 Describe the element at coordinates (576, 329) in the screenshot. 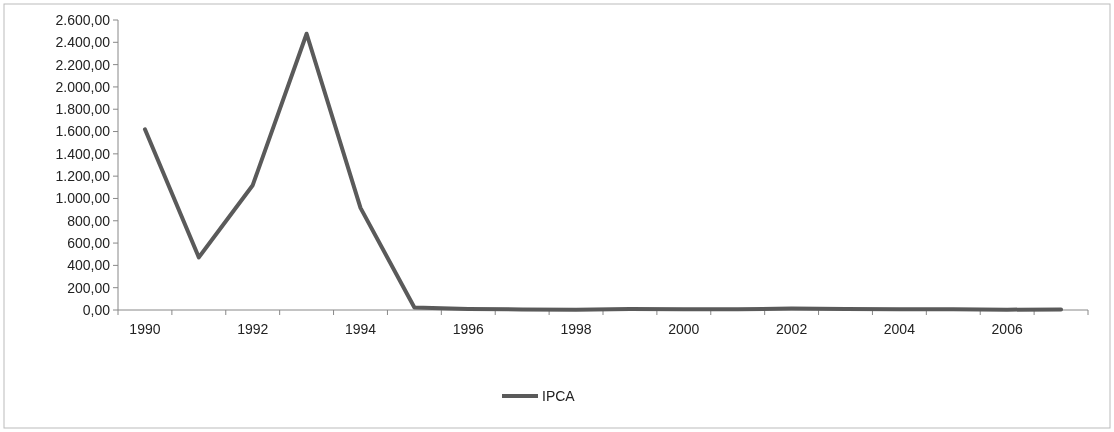

I see `x-tick-label: 1998` at that location.